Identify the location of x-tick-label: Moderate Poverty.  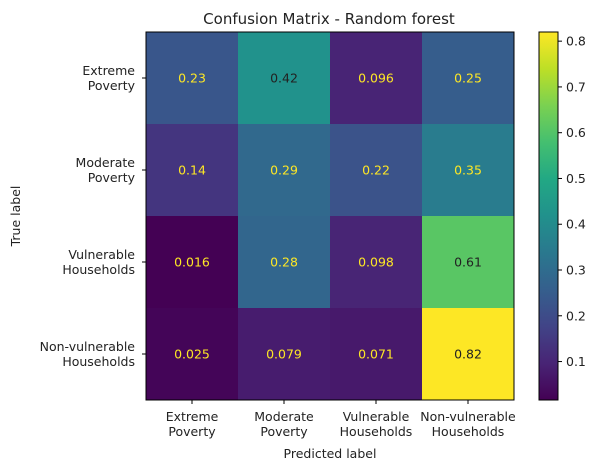
(284, 424).